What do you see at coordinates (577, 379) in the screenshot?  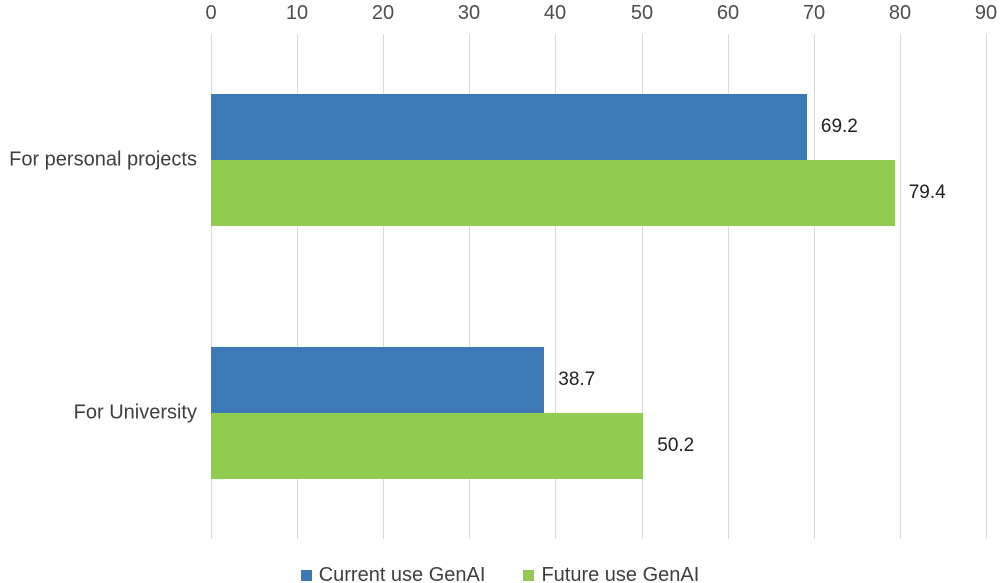 I see `data-label-current-use-genai-for-university: 38.7` at bounding box center [577, 379].